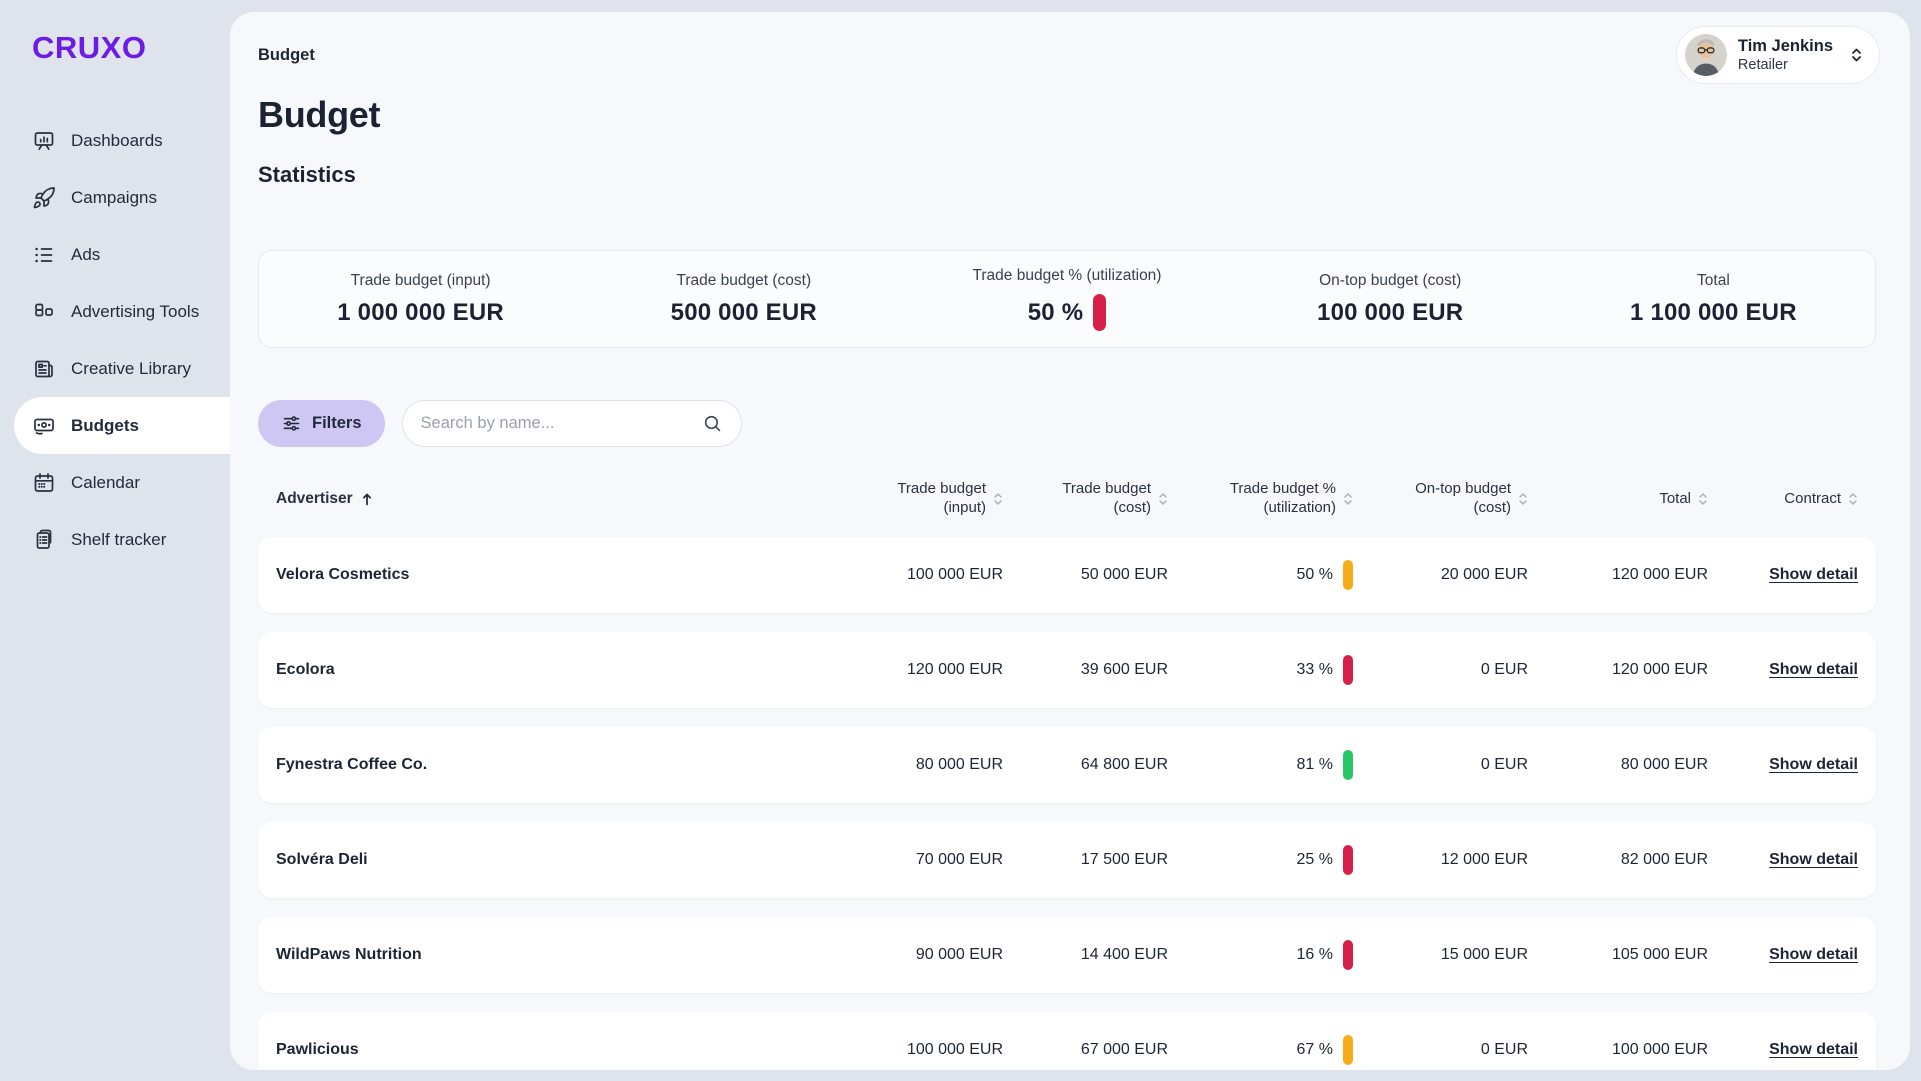 Image resolution: width=1921 pixels, height=1081 pixels. What do you see at coordinates (1713, 312) in the screenshot?
I see `stat-value: 1 100 000 EUR` at bounding box center [1713, 312].